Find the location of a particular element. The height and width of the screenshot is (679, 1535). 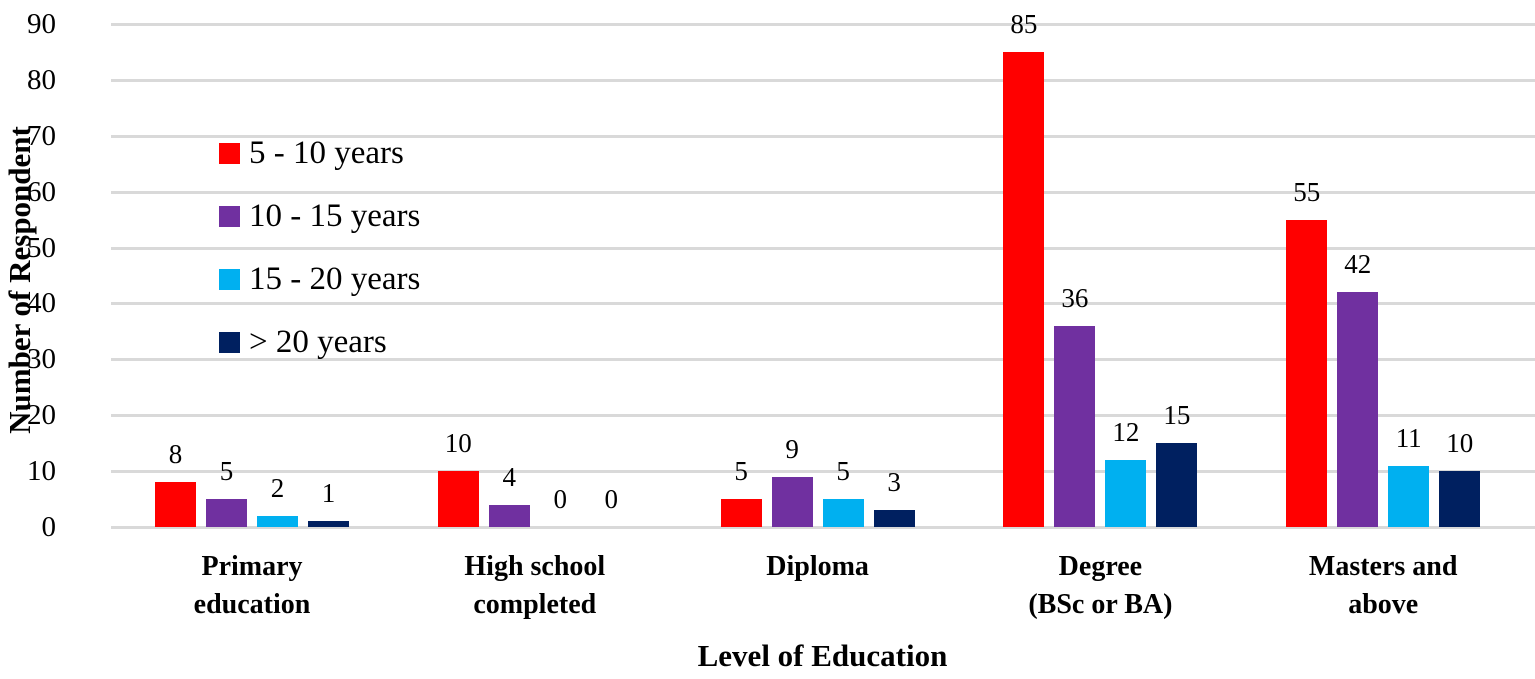

y-tick-label: 60 is located at coordinates (41, 191).